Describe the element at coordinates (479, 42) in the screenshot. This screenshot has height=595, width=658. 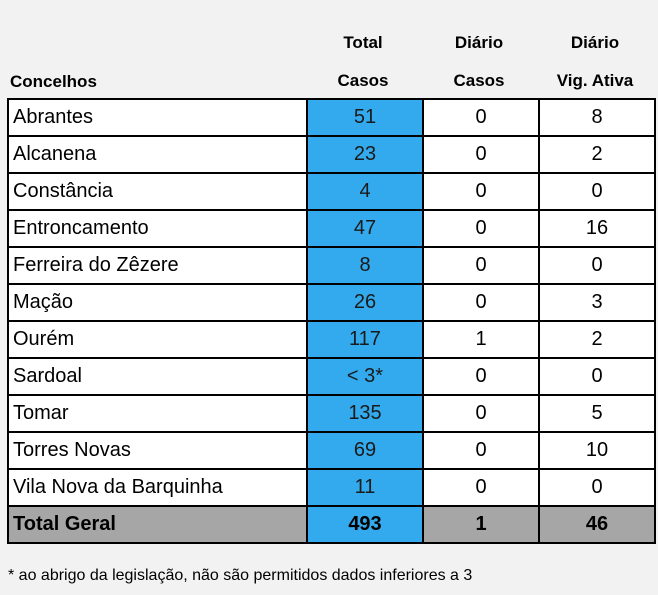
I see `header-diario-casos-line1: Diário` at that location.